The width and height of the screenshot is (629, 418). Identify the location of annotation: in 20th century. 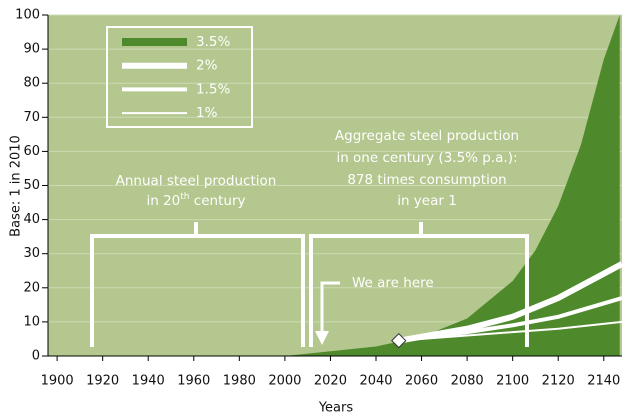
(196, 201).